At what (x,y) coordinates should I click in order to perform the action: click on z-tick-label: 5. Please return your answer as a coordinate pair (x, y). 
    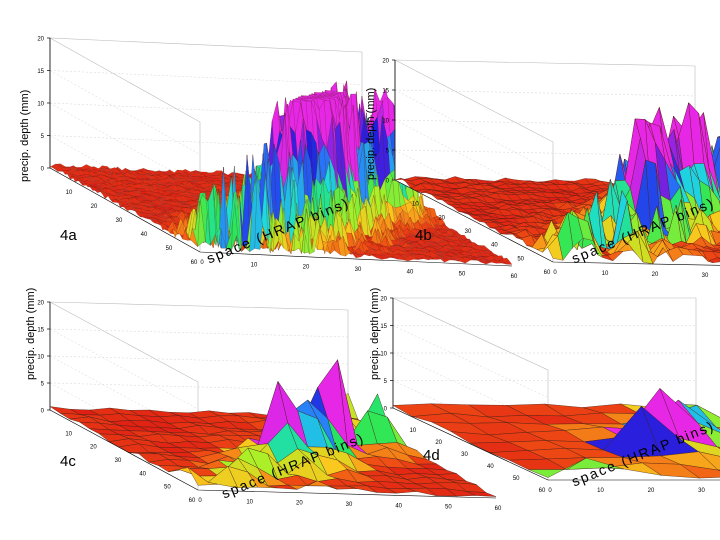
    Looking at the image, I should click on (43, 137).